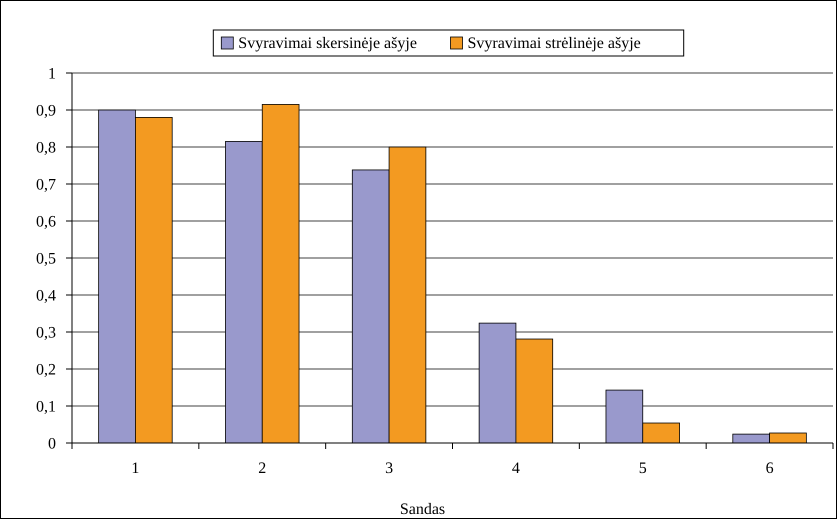  Describe the element at coordinates (389, 468) in the screenshot. I see `x-tick-label: 3` at that location.